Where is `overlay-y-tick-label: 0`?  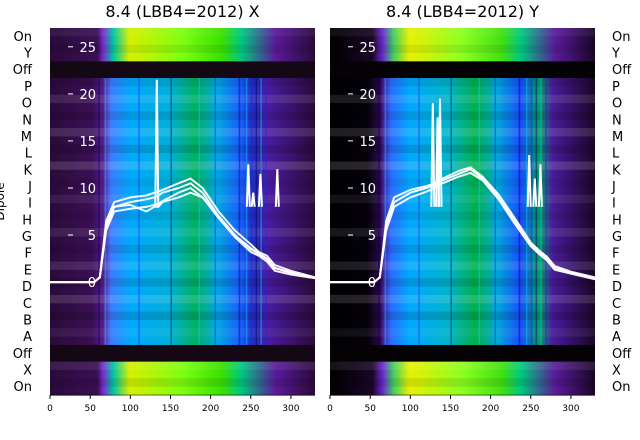 overlay-y-tick-label: 0 is located at coordinates (92, 283).